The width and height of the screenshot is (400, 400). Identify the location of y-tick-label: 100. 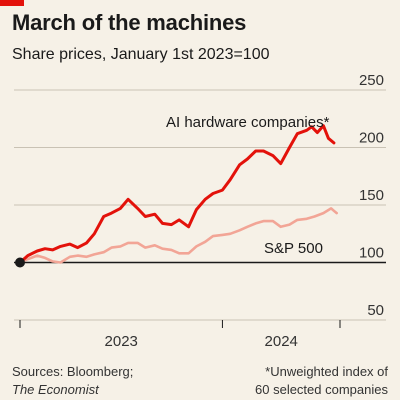
(371, 253).